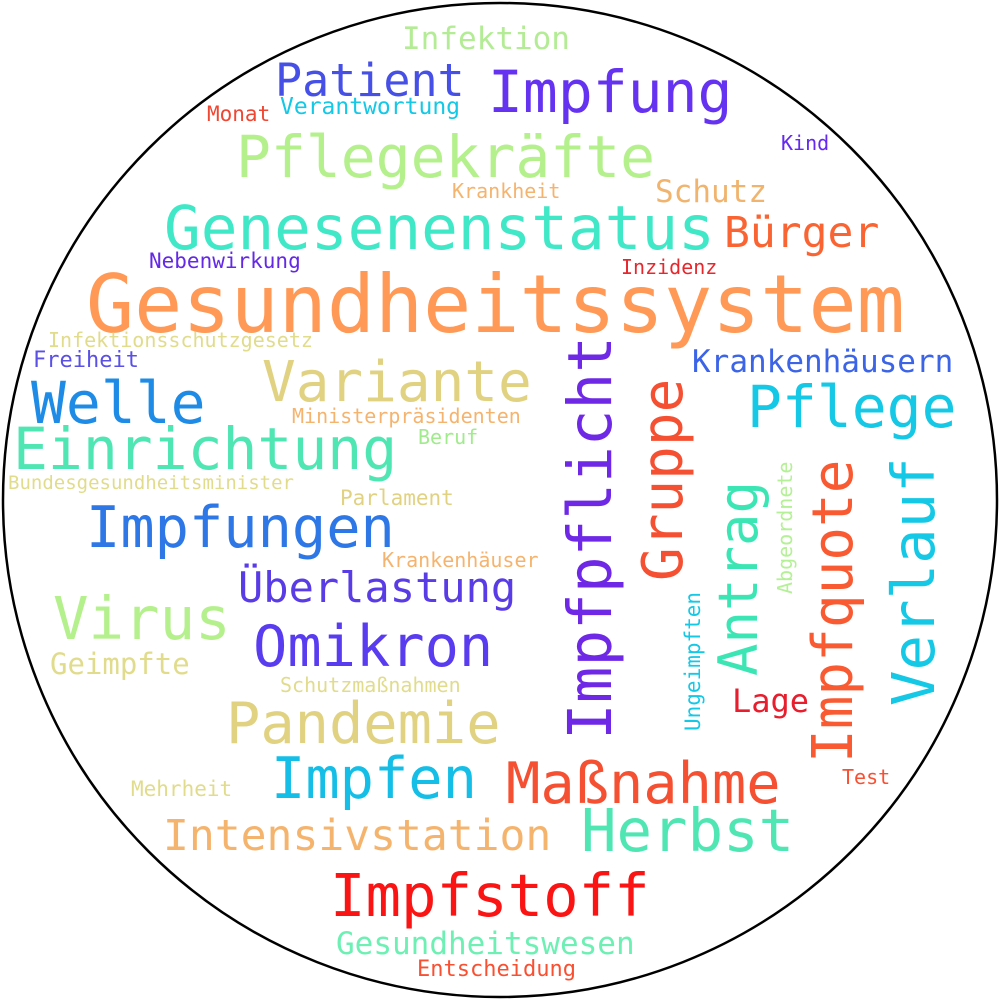 The height and width of the screenshot is (1000, 1000). I want to click on word-infektion: Infektion, so click(486, 39).